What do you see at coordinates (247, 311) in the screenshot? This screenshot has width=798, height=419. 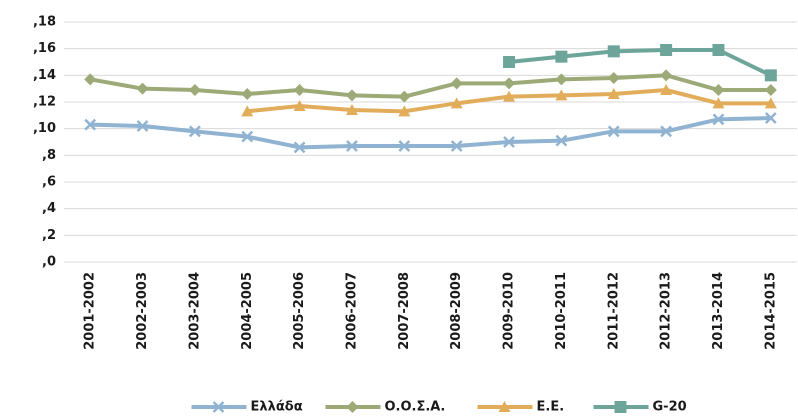 I see `x-tick-label: 2004-2005` at bounding box center [247, 311].